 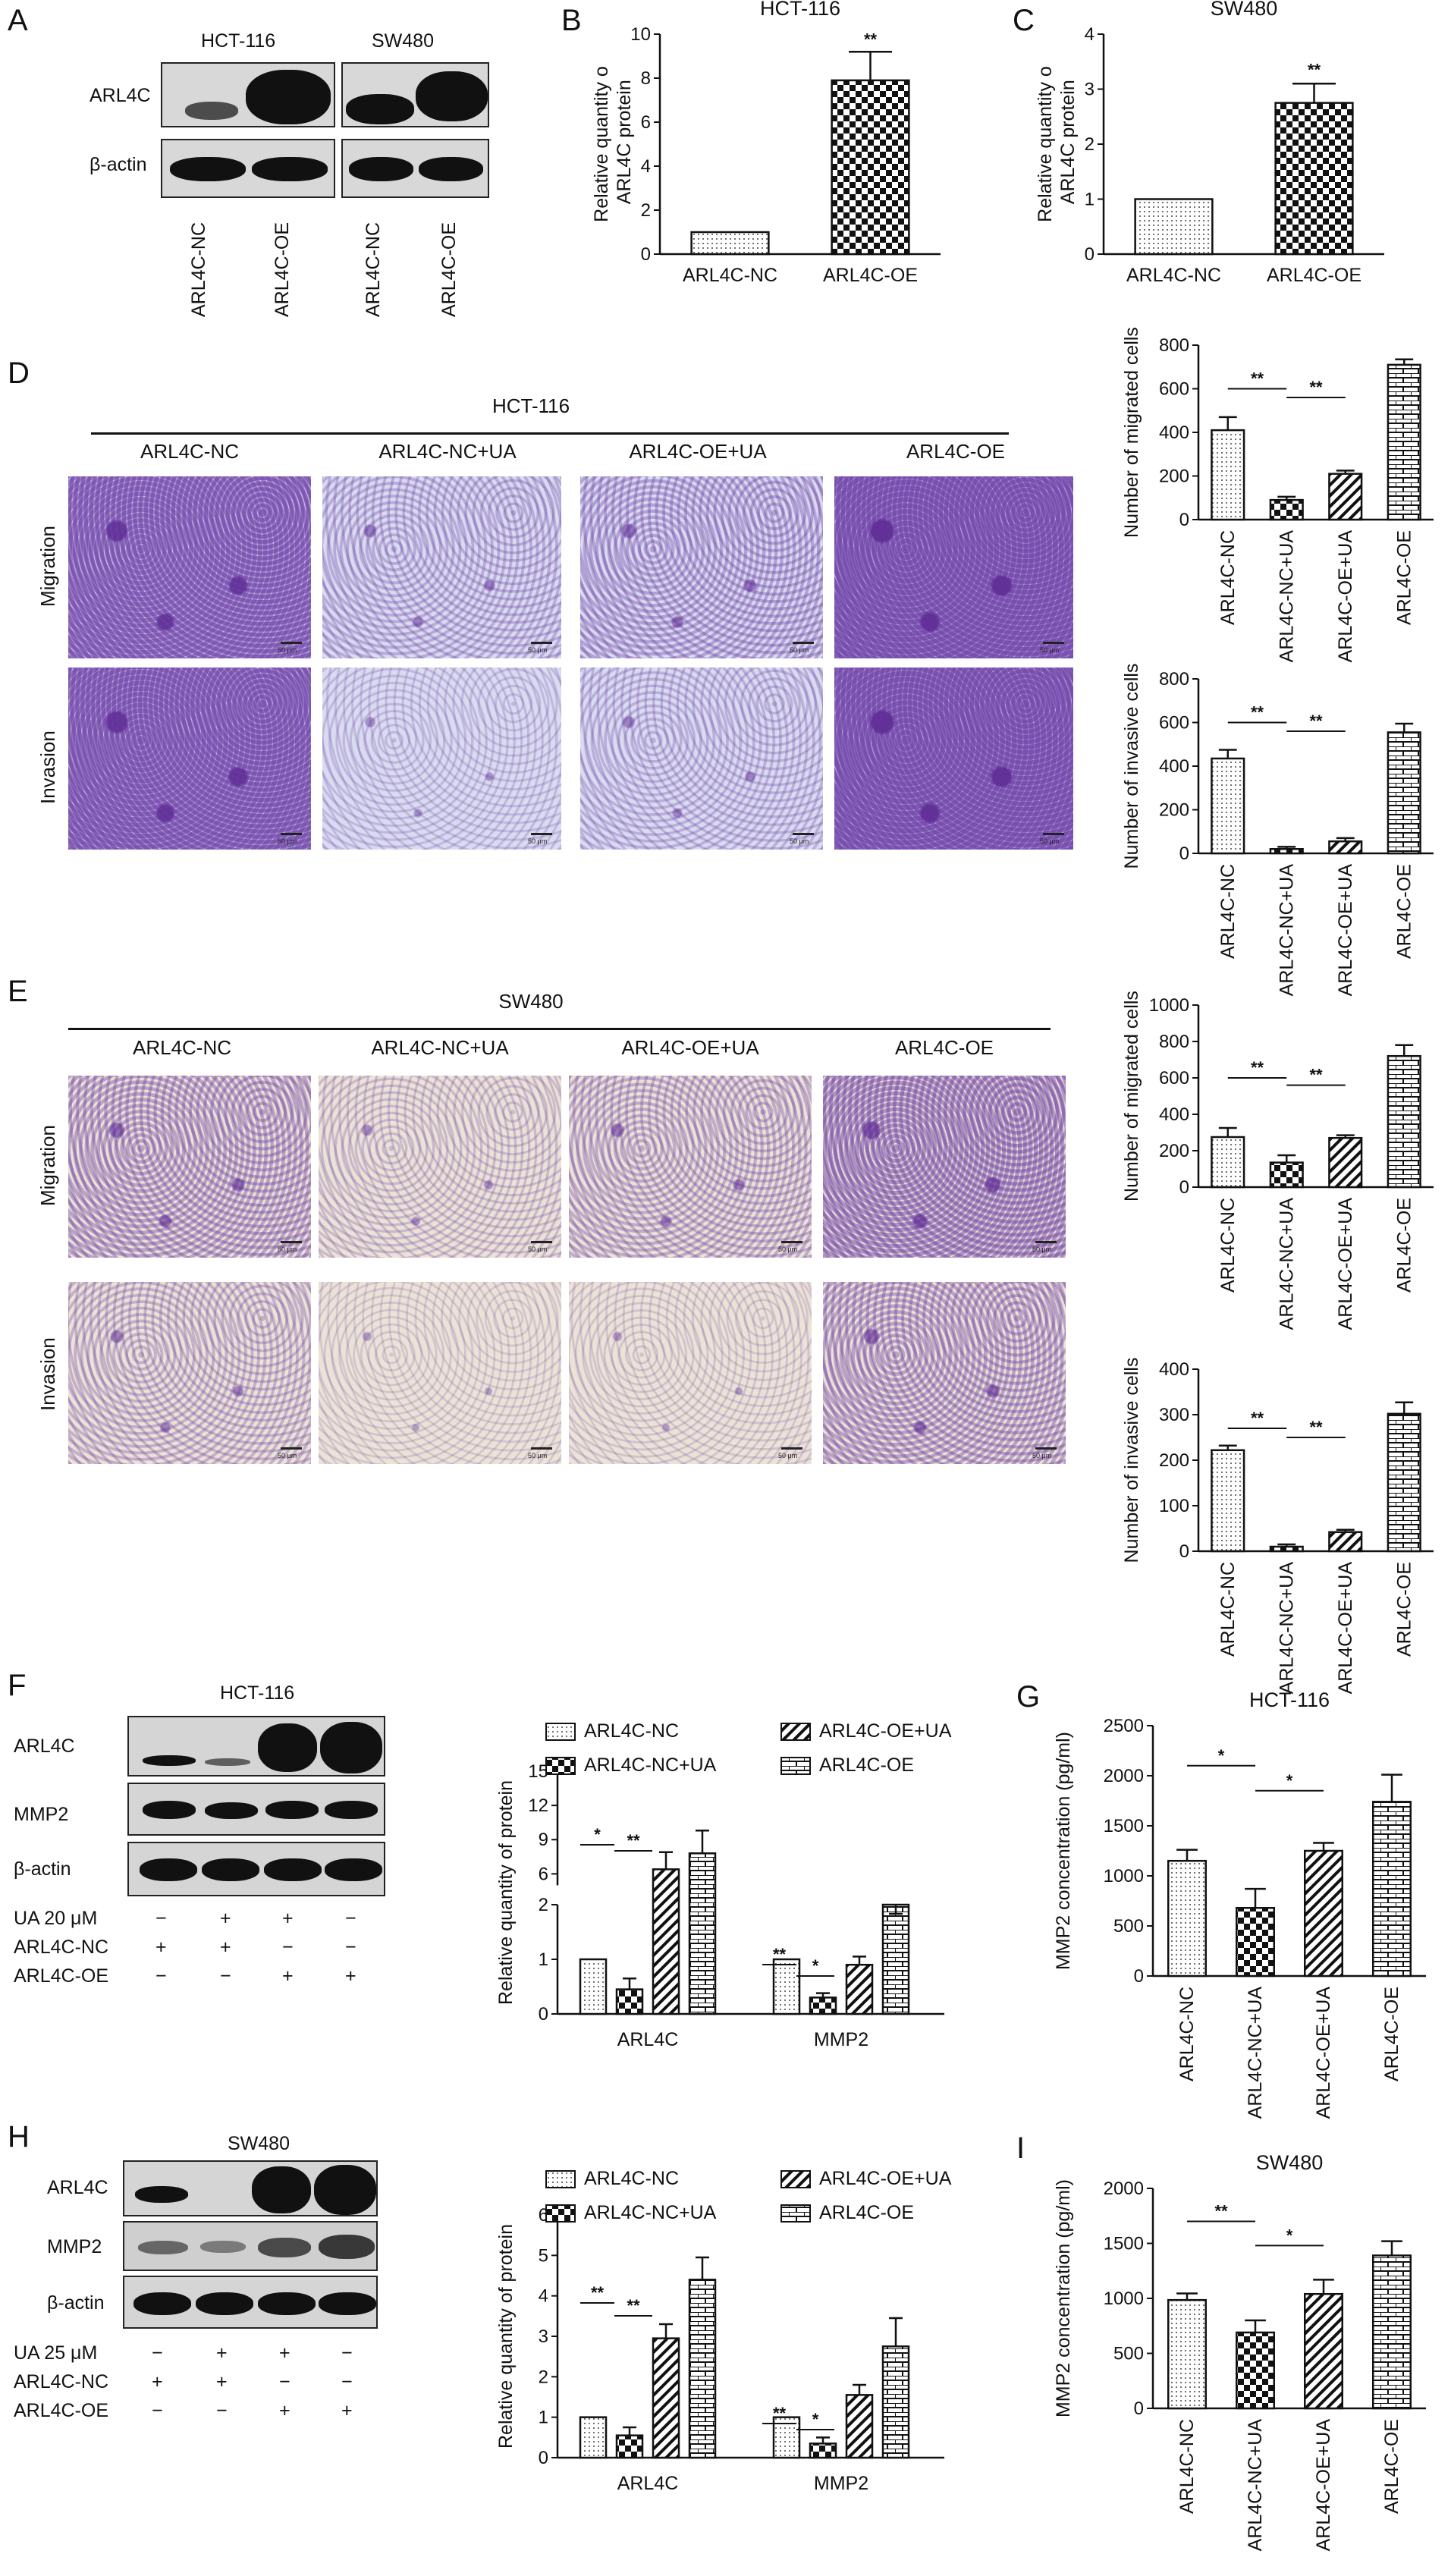 What do you see at coordinates (1174, 1415) in the screenshot?
I see `y-tick-label: 300` at bounding box center [1174, 1415].